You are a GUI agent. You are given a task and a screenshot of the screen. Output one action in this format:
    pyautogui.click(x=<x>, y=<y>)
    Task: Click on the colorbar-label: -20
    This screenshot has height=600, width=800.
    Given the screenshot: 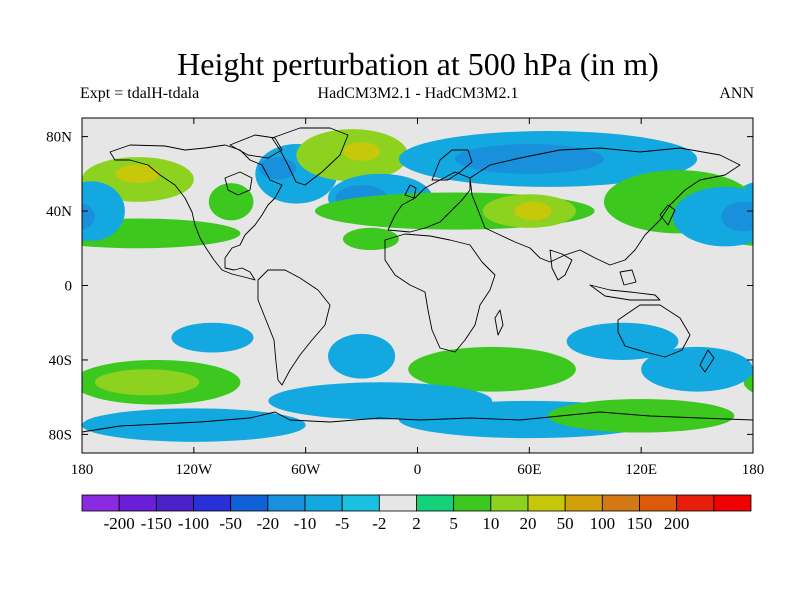 What is the action you would take?
    pyautogui.click(x=267, y=523)
    